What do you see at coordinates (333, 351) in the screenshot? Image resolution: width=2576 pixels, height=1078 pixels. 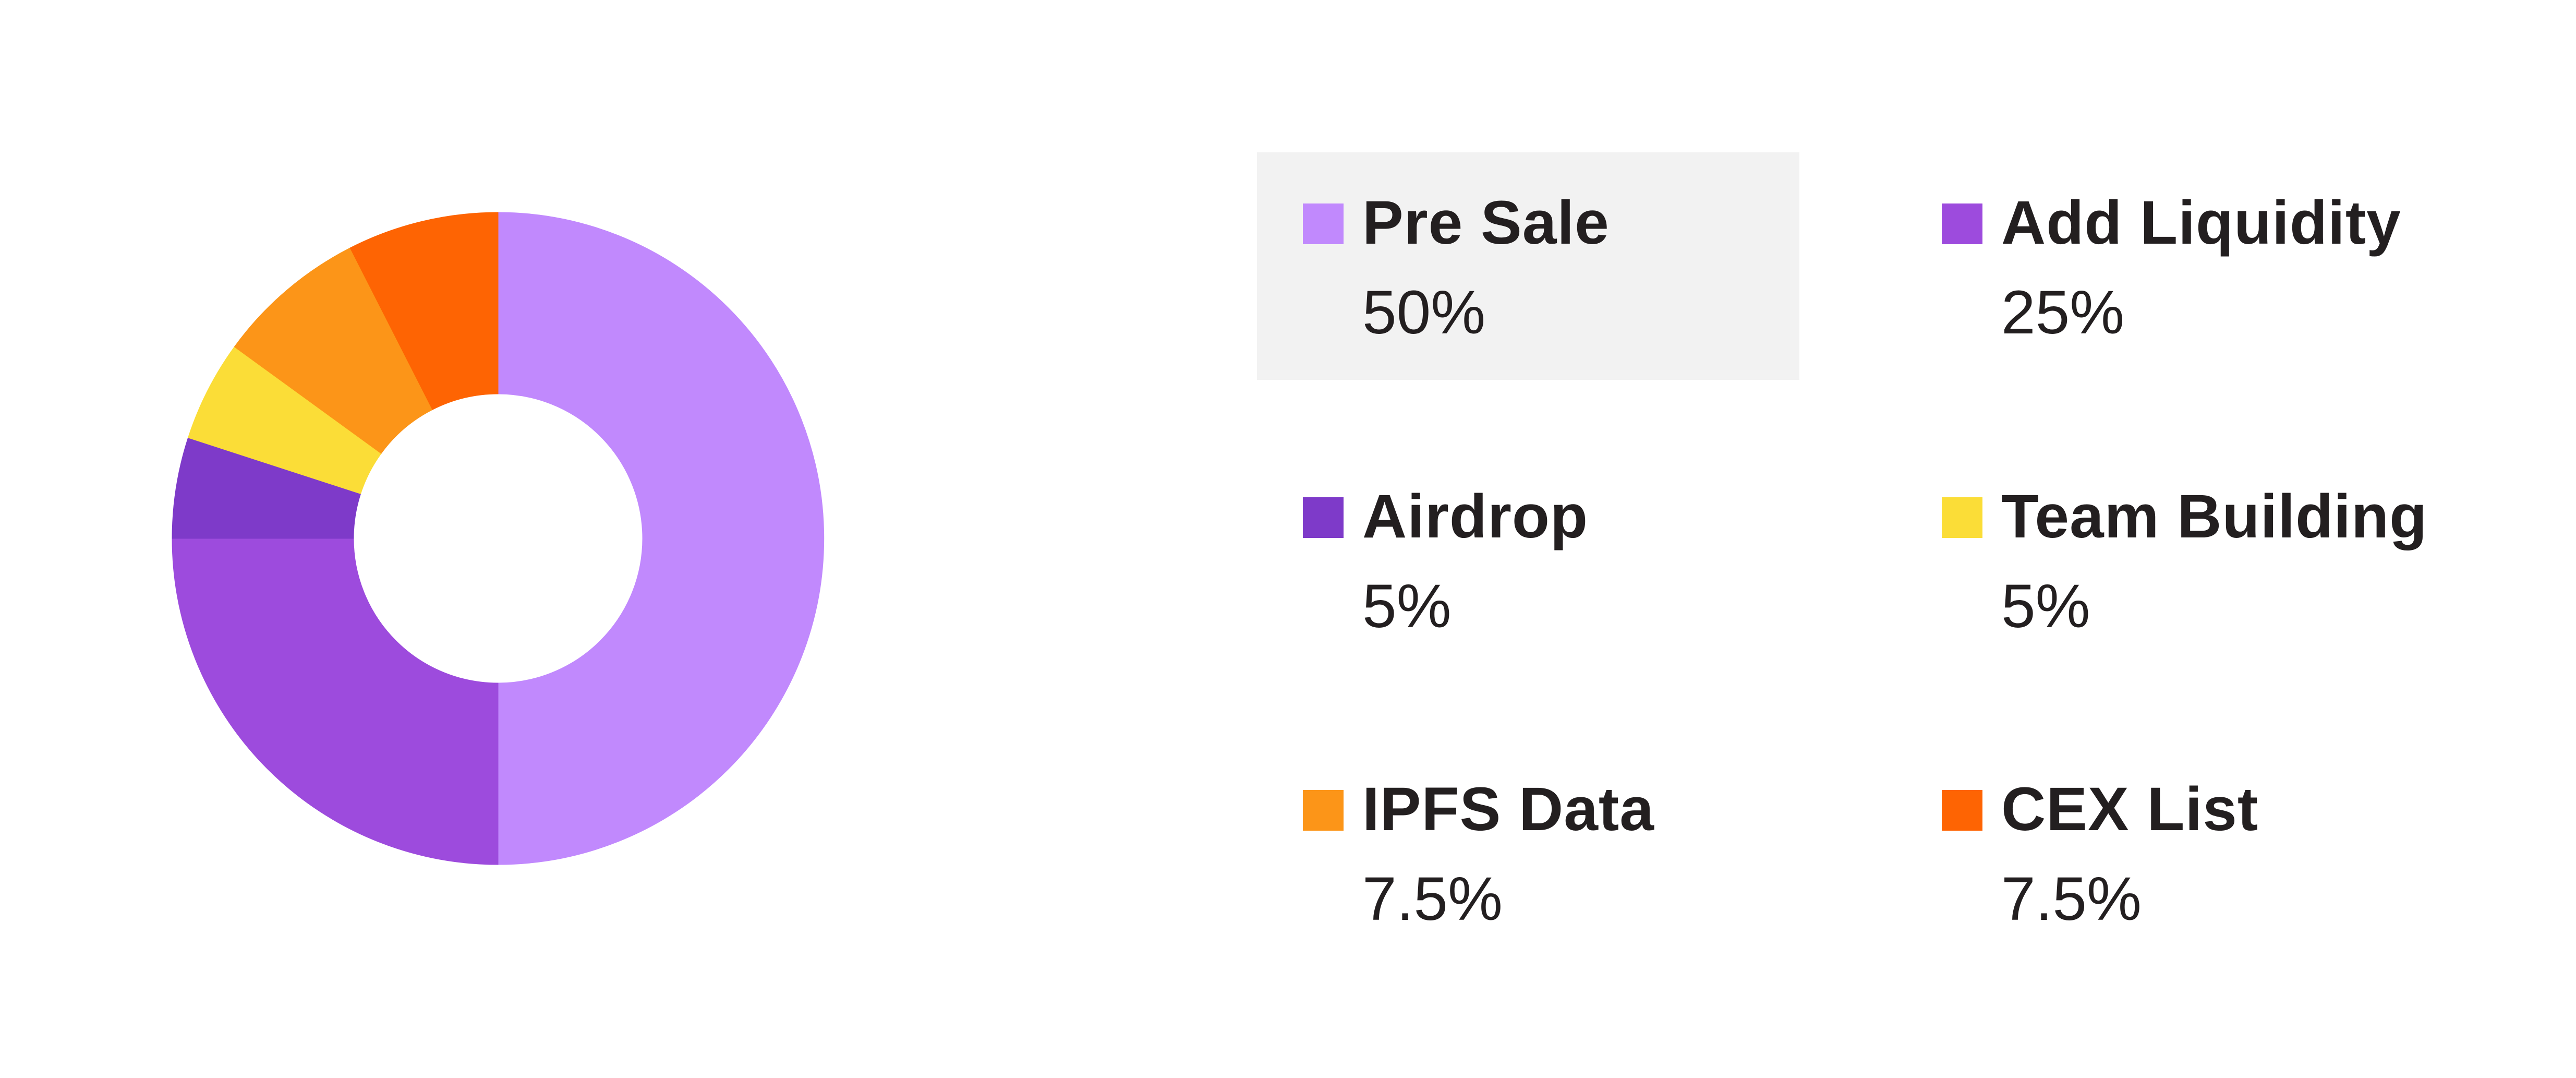 I see `slice-ipfs-data` at bounding box center [333, 351].